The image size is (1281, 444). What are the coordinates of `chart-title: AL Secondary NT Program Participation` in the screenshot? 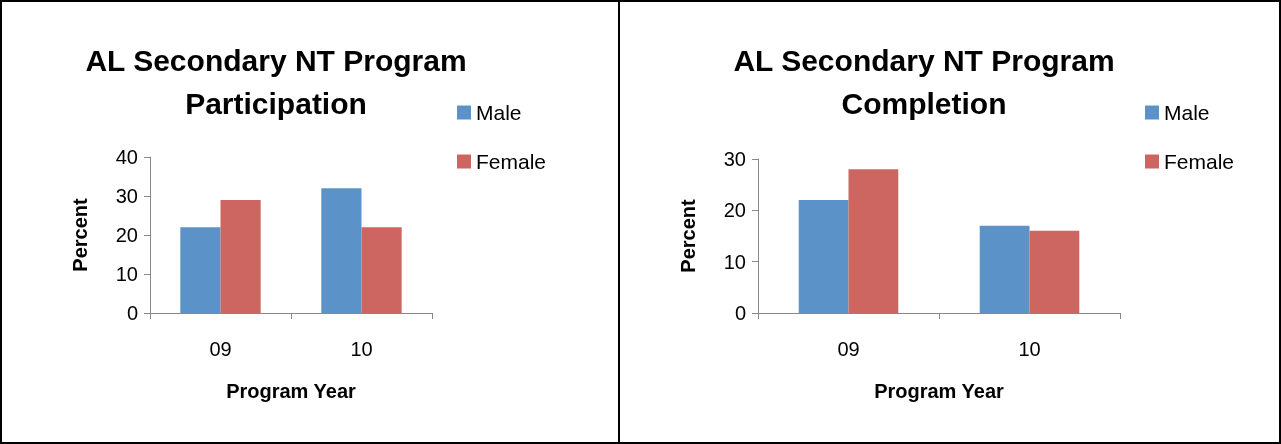 It's located at (276, 82).